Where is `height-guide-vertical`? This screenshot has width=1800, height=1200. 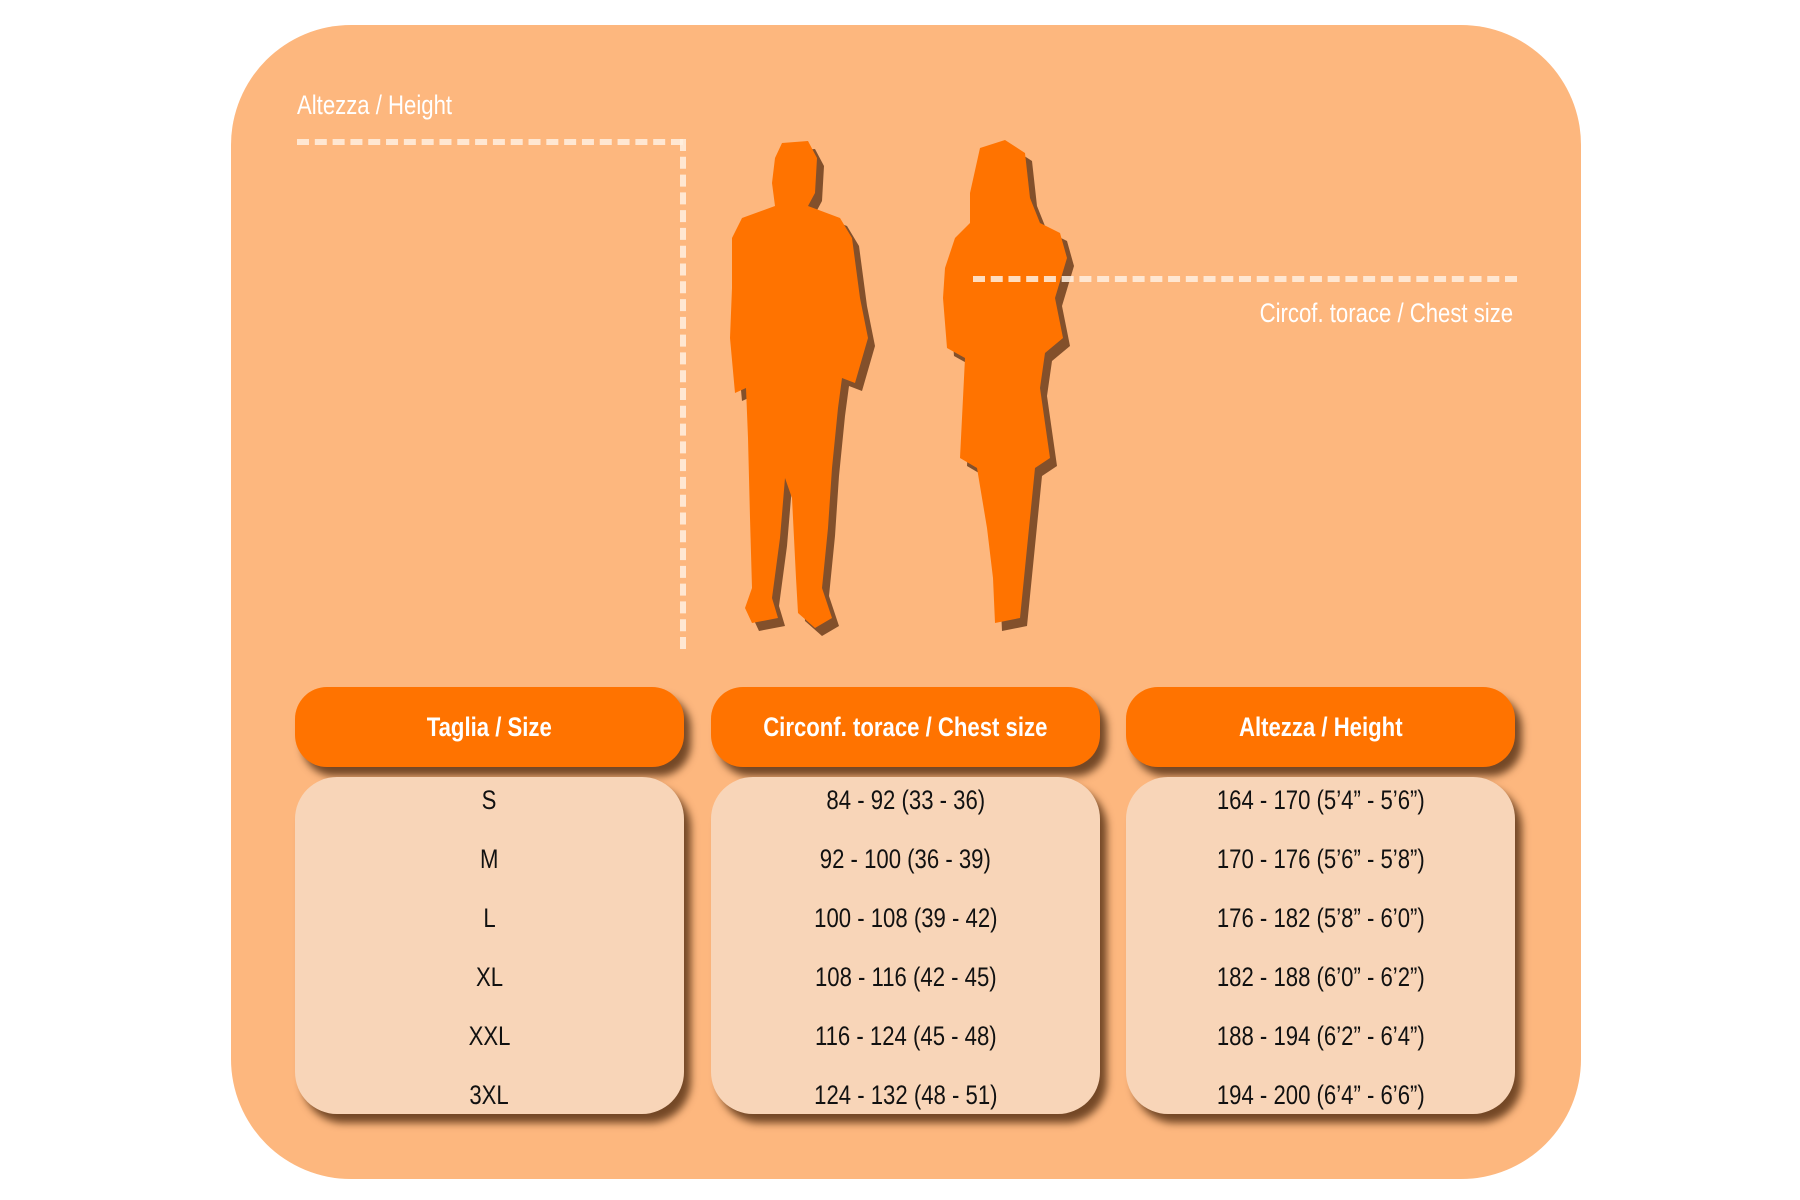
height-guide-vertical is located at coordinates (683, 394).